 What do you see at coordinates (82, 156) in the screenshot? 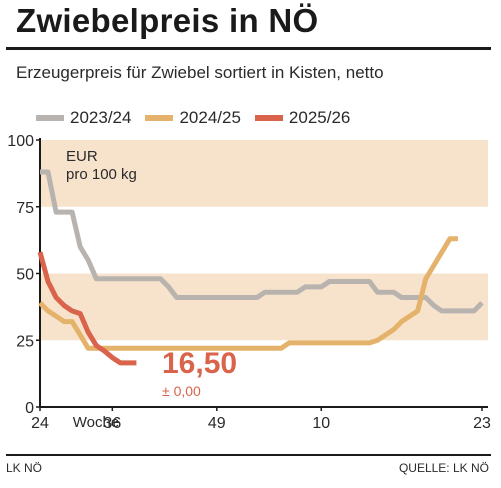
I see `unit-label-line-1: EUR` at bounding box center [82, 156].